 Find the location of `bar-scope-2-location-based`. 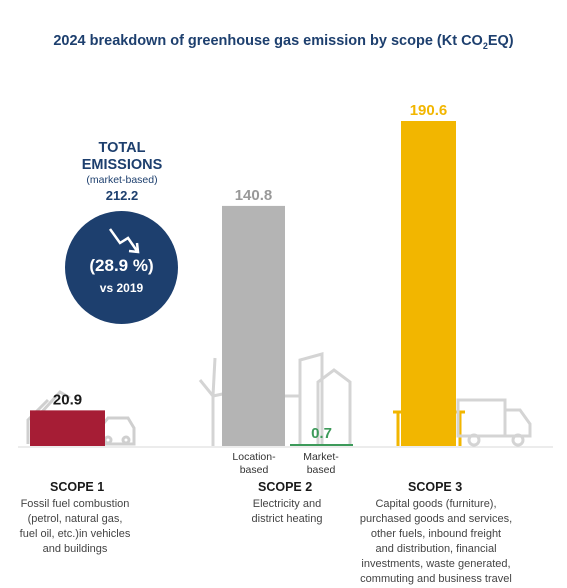

bar-scope-2-location-based is located at coordinates (253, 325).